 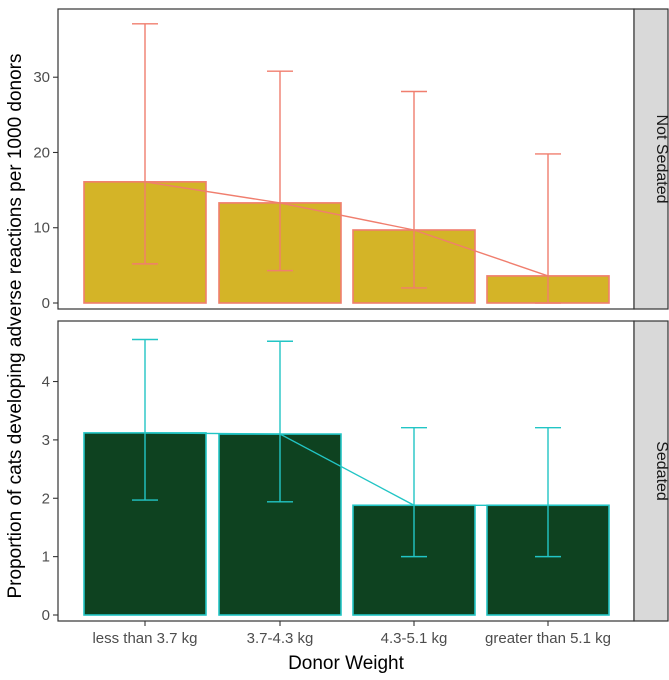 I want to click on y-tick-label: 4, so click(x=46, y=382).